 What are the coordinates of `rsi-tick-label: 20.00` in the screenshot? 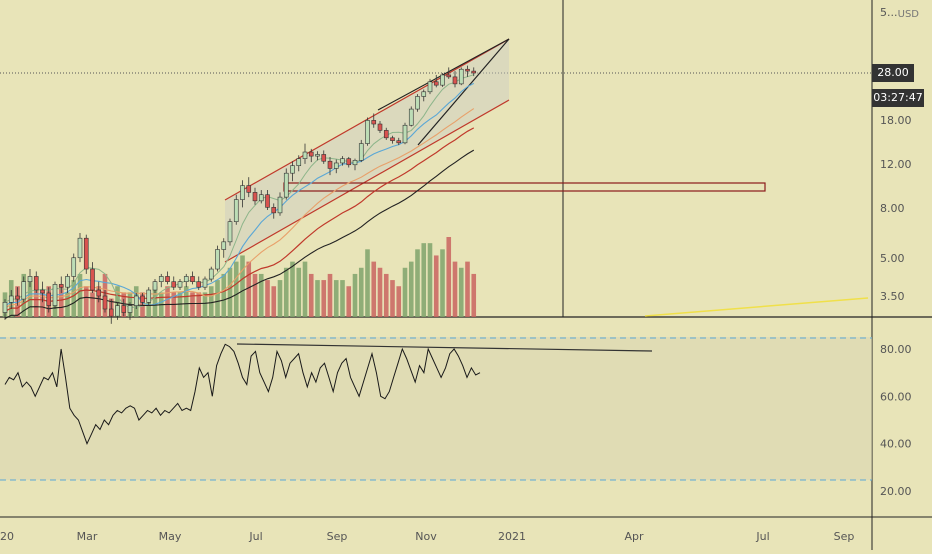 It's located at (896, 491).